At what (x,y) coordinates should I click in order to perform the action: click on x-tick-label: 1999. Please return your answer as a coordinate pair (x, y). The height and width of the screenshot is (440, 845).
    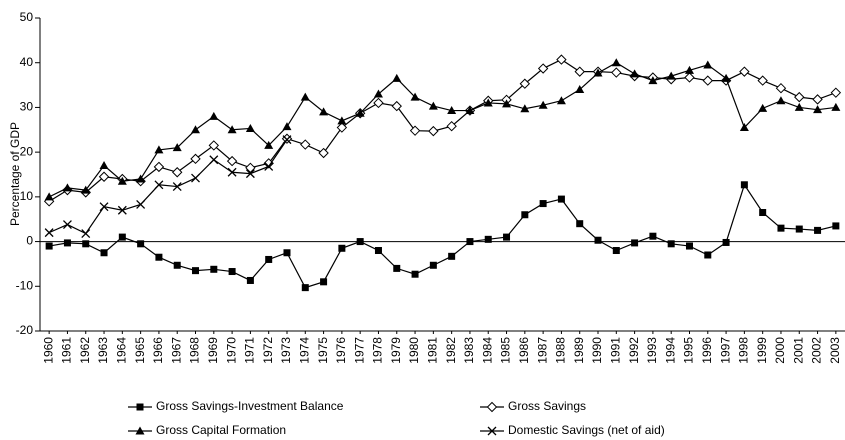
    Looking at the image, I should click on (762, 350).